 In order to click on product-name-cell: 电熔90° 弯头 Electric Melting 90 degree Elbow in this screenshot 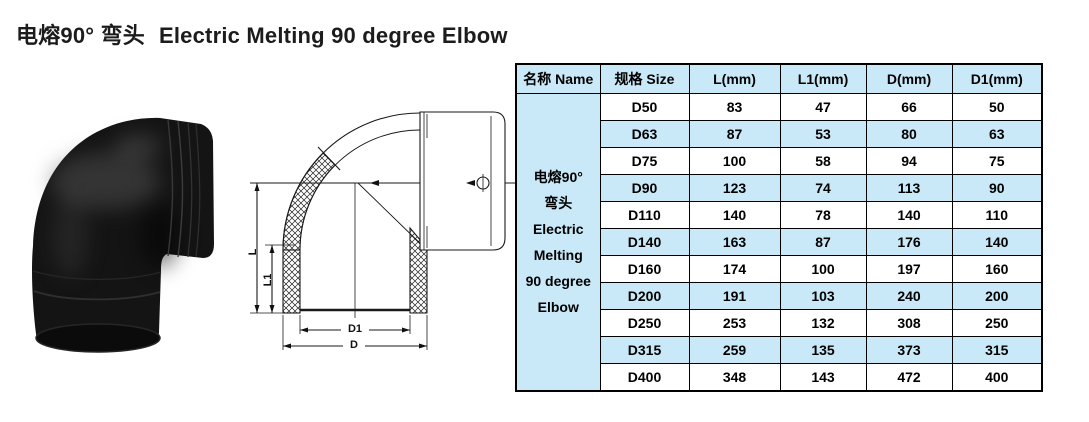, I will do `click(558, 242)`.